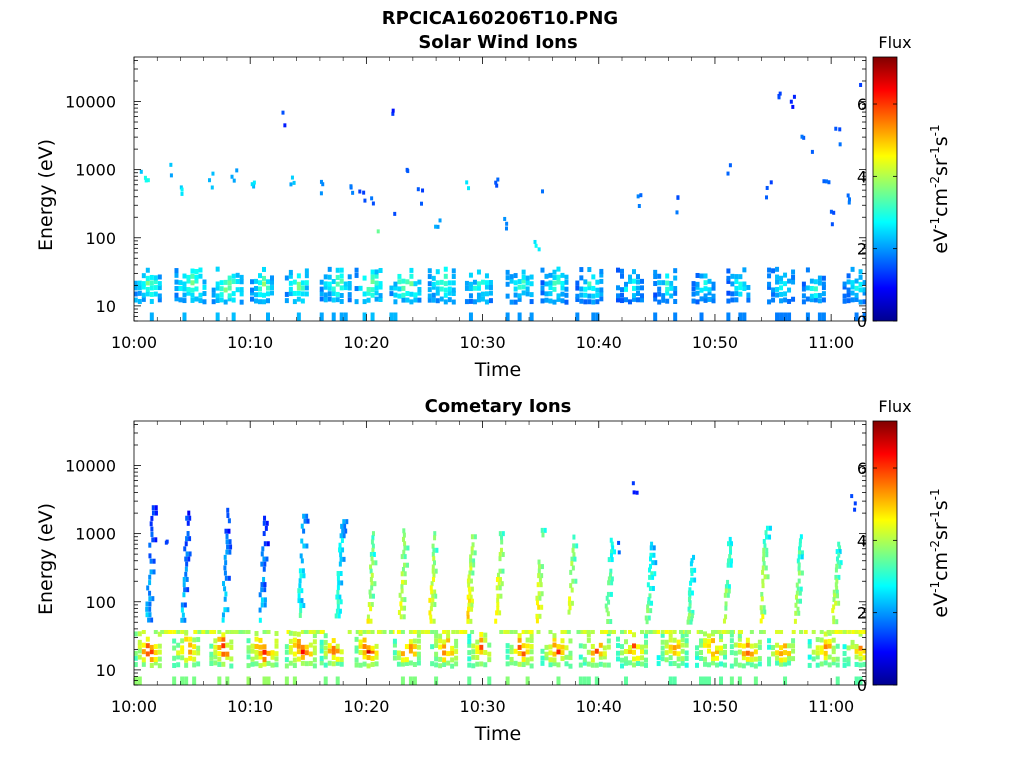  Describe the element at coordinates (497, 42) in the screenshot. I see `panel-title: Solar Wind Ions` at that location.